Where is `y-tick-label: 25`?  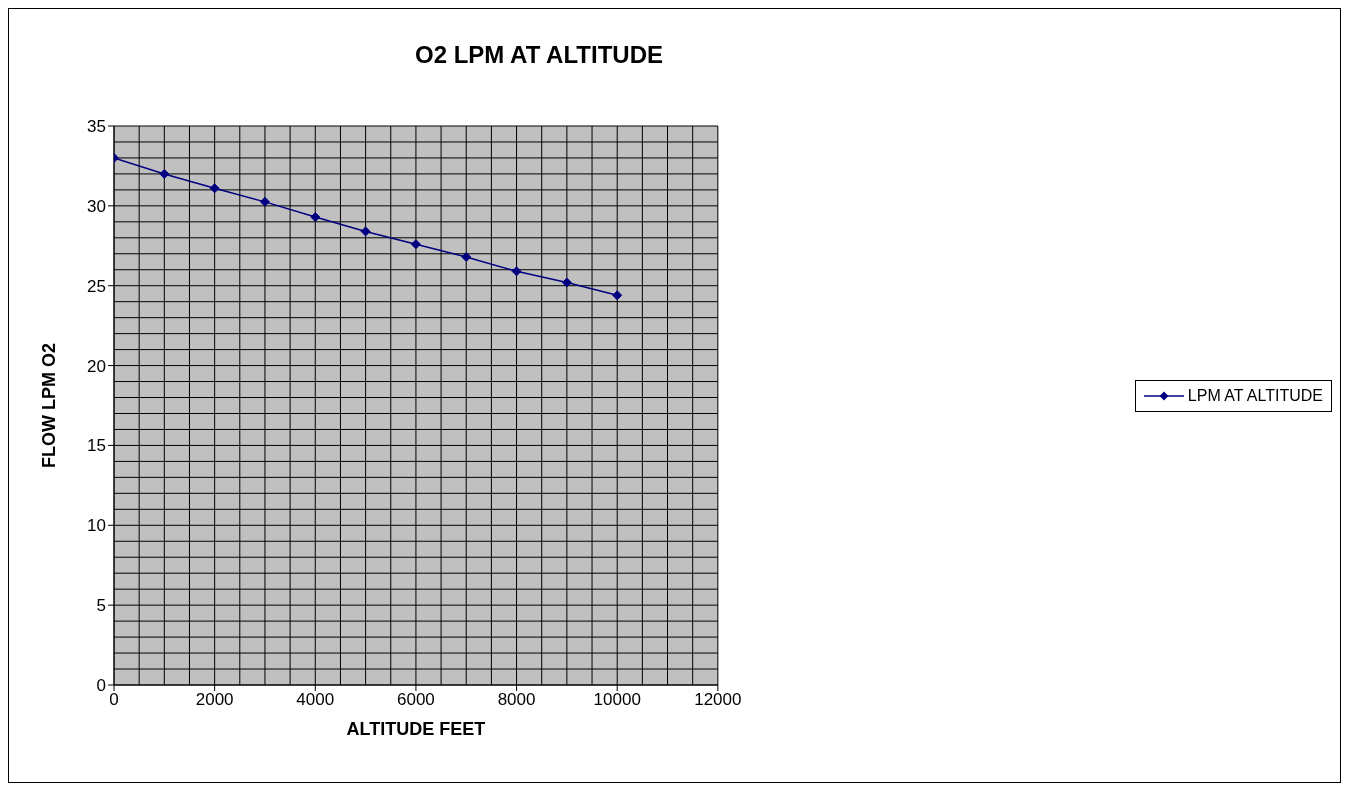
y-tick-label: 25 is located at coordinates (96, 286).